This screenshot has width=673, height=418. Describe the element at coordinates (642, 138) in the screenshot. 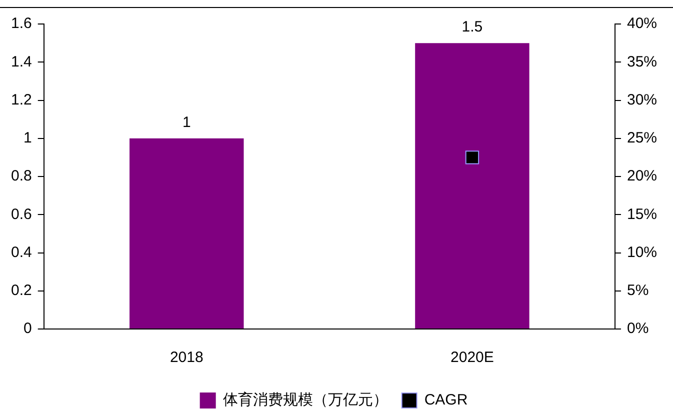

I see `y2-tick-label: 25%` at that location.